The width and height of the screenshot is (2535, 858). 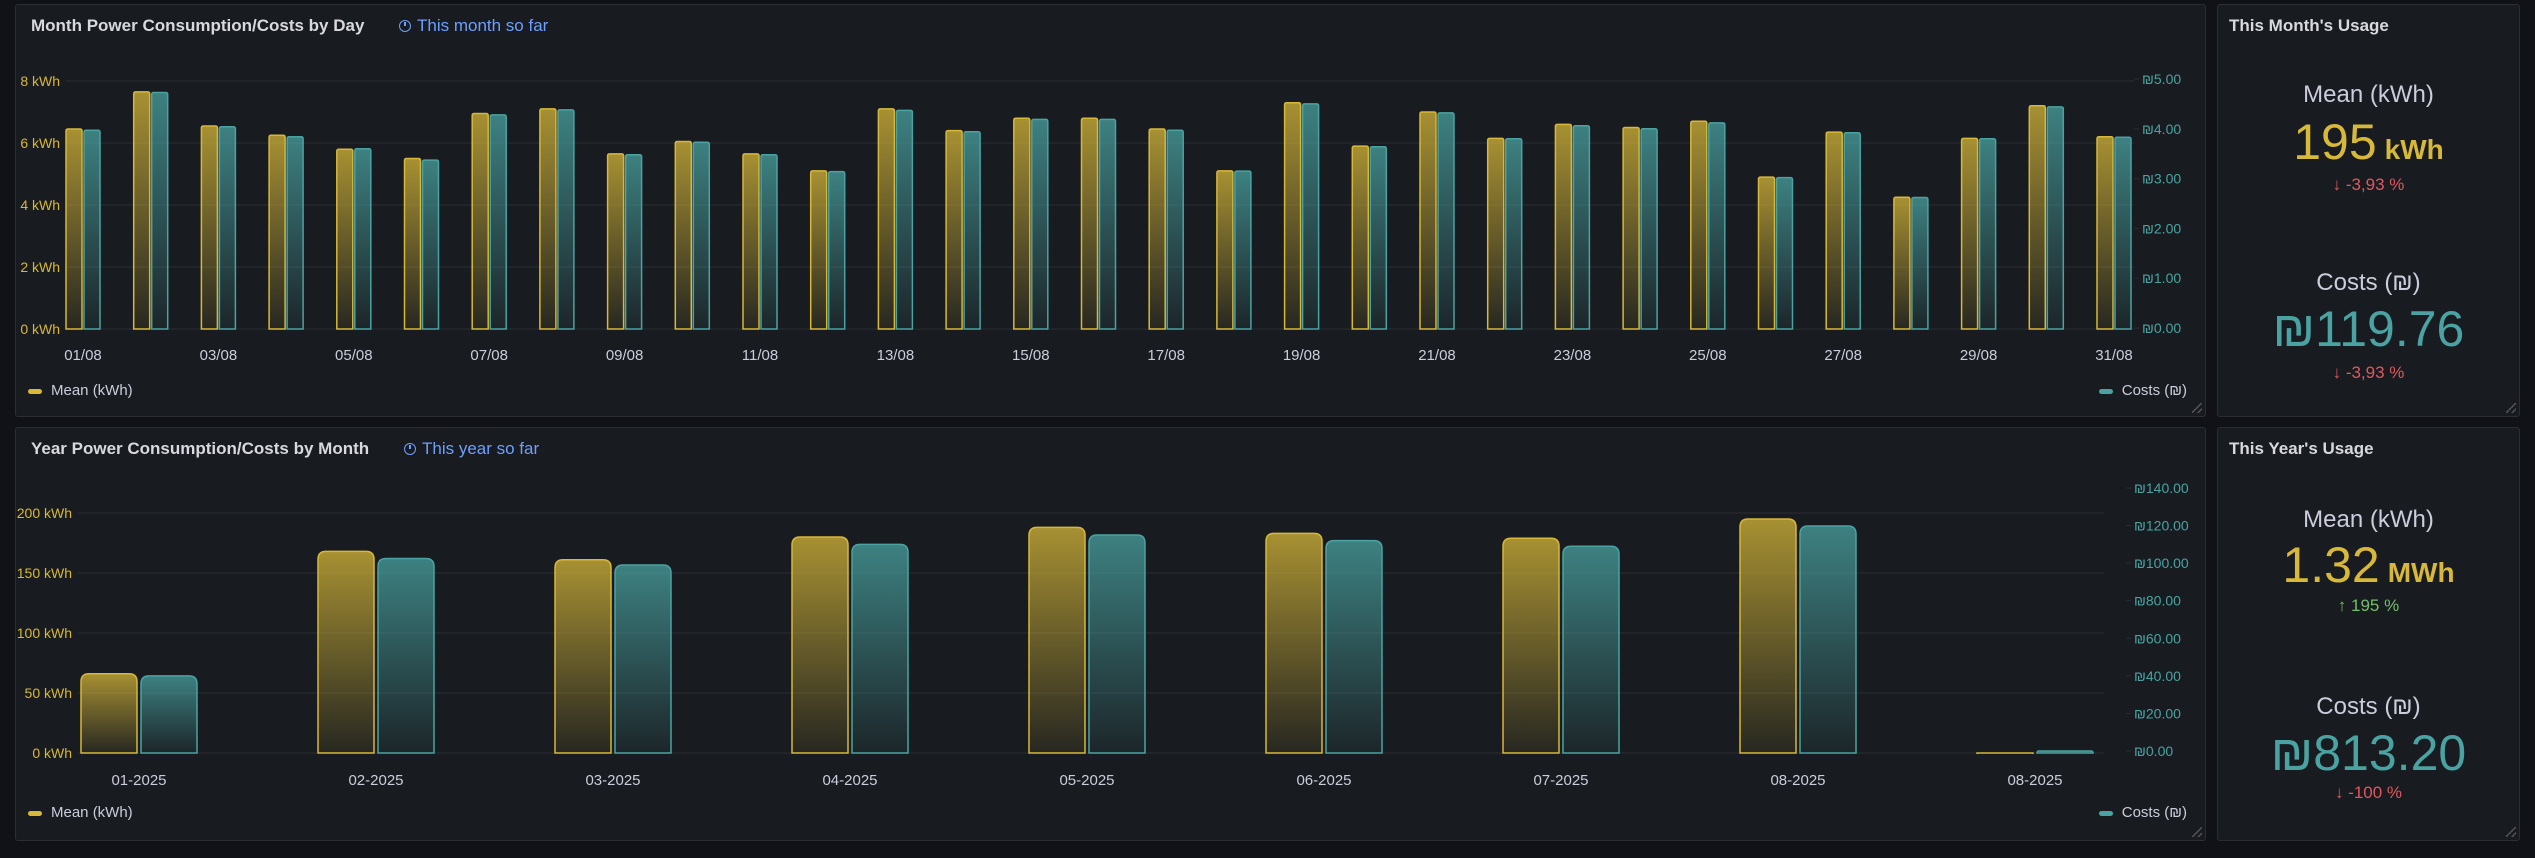 I want to click on y-right-tick-label: ₪40.00, so click(x=2157, y=676).